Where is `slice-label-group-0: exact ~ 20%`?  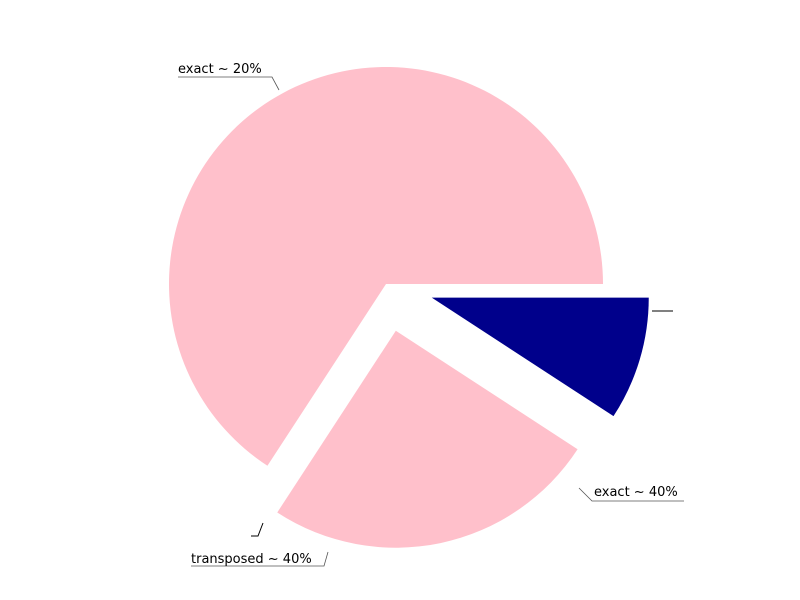
slice-label-group-0: exact ~ 20% is located at coordinates (229, 76).